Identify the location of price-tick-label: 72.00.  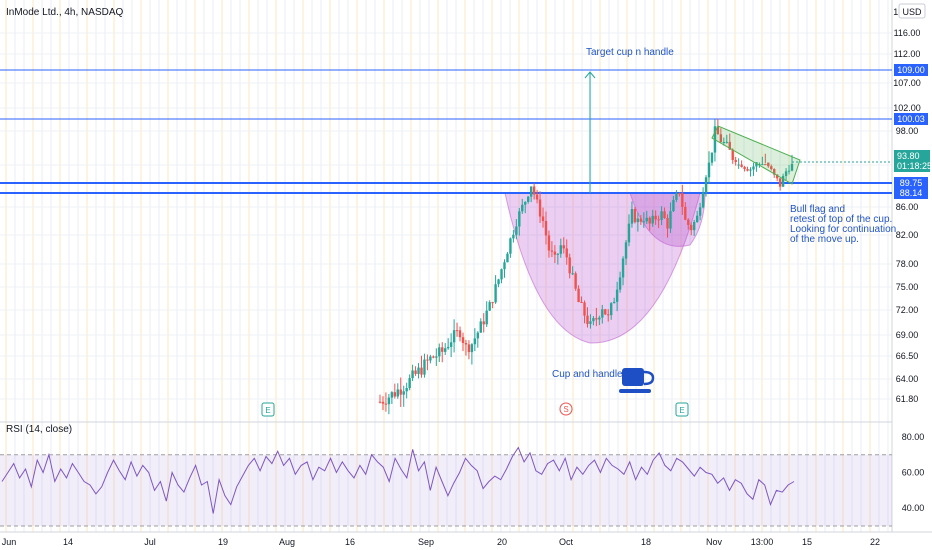
(907, 310).